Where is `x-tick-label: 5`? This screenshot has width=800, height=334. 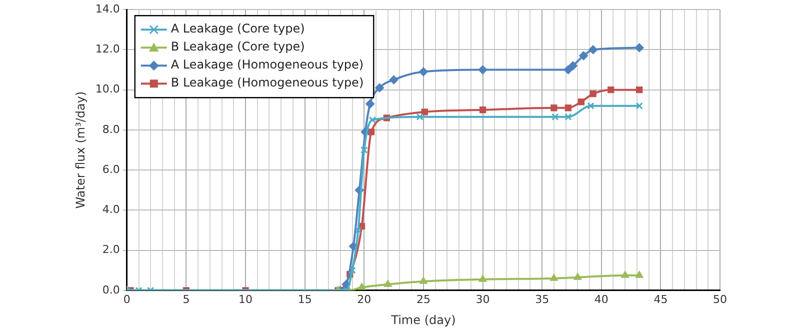
x-tick-label: 5 is located at coordinates (186, 299).